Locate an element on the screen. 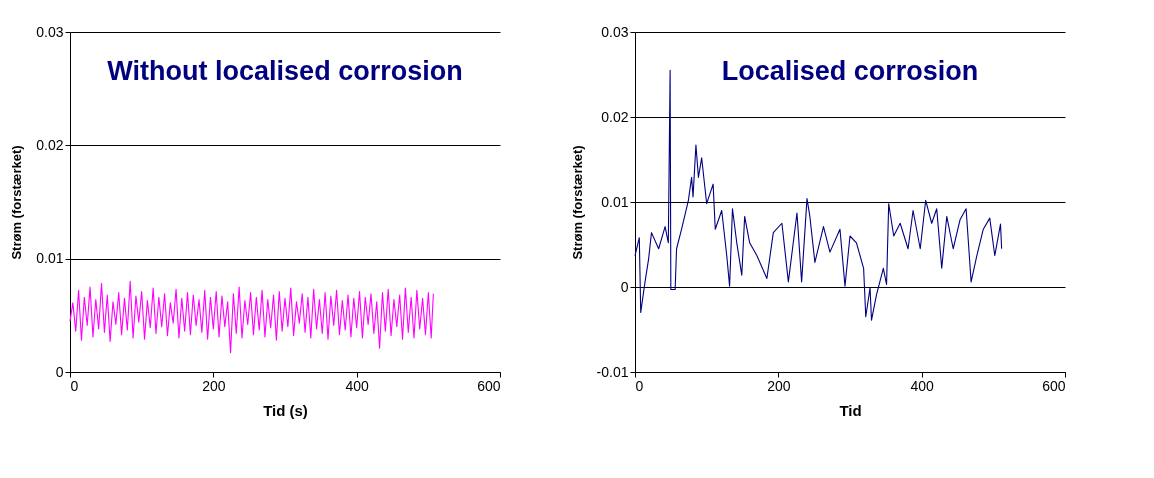  text: Without localised corrosion is located at coordinates (285, 71).